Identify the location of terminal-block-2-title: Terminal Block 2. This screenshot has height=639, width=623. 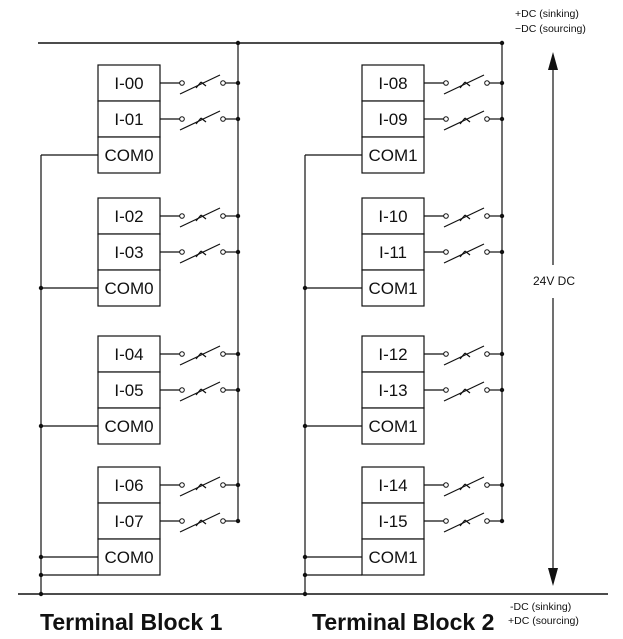
(403, 622).